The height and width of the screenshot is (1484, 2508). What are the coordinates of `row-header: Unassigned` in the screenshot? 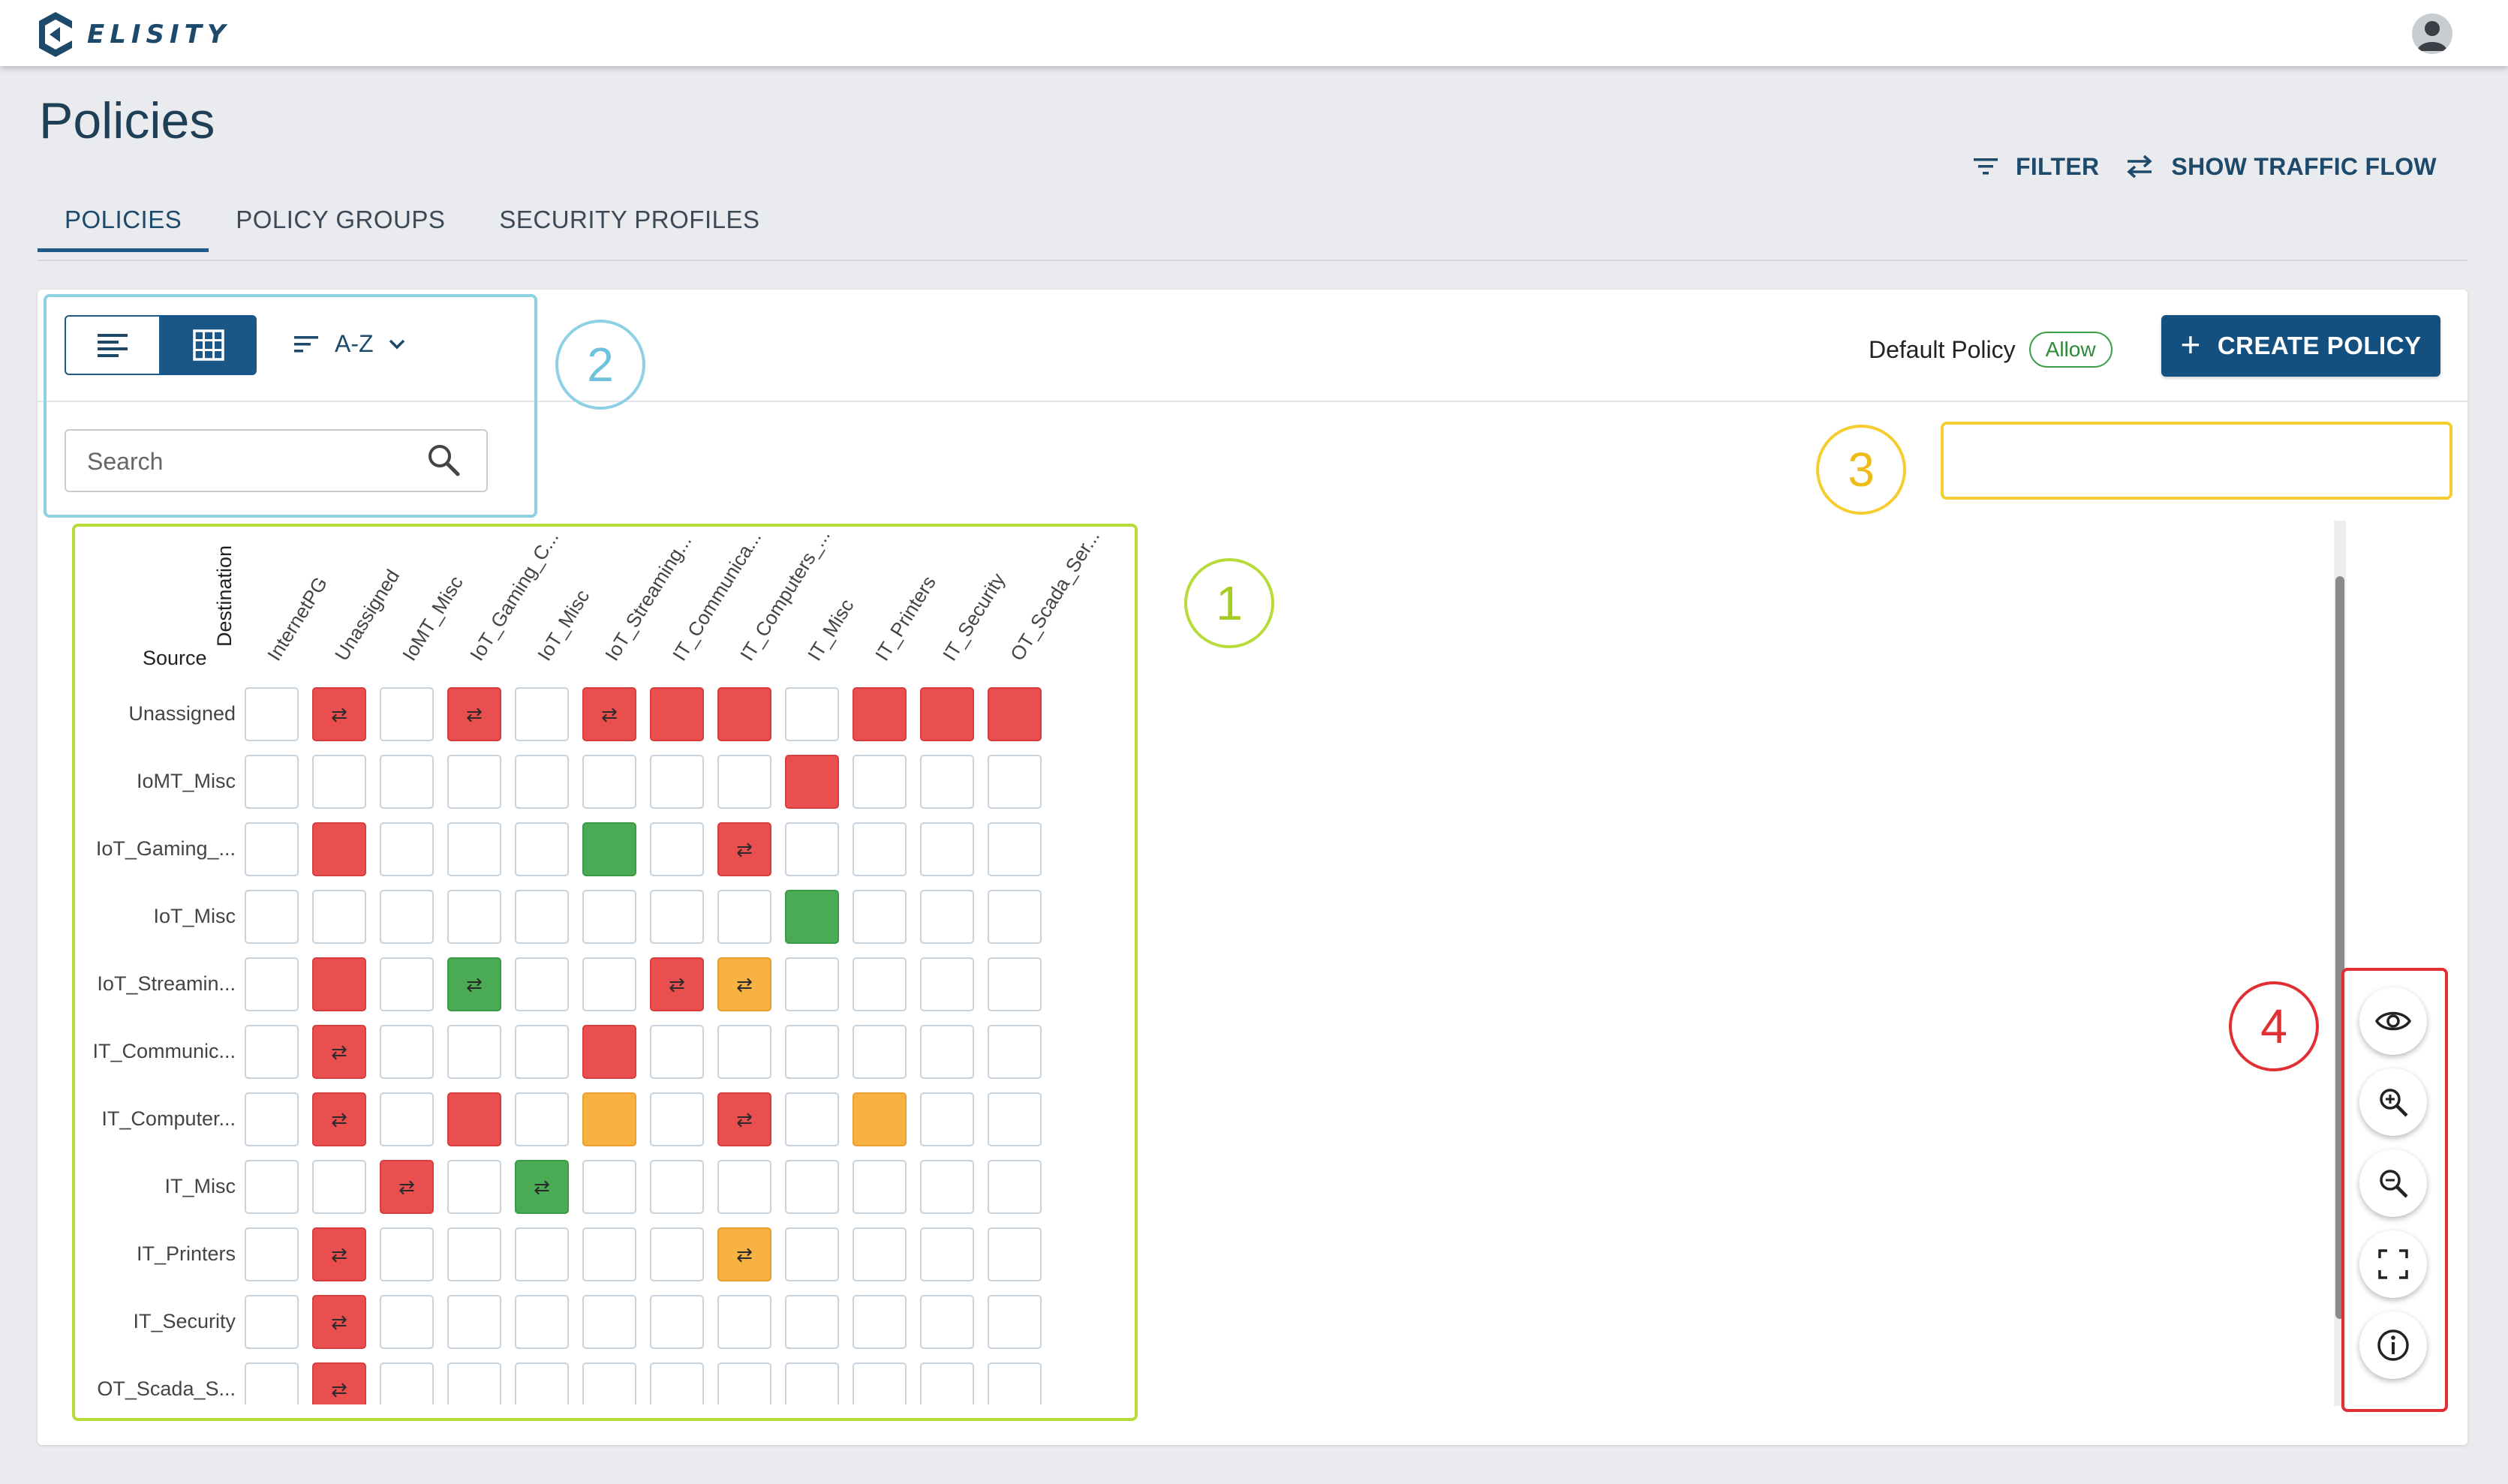 It's located at (182, 713).